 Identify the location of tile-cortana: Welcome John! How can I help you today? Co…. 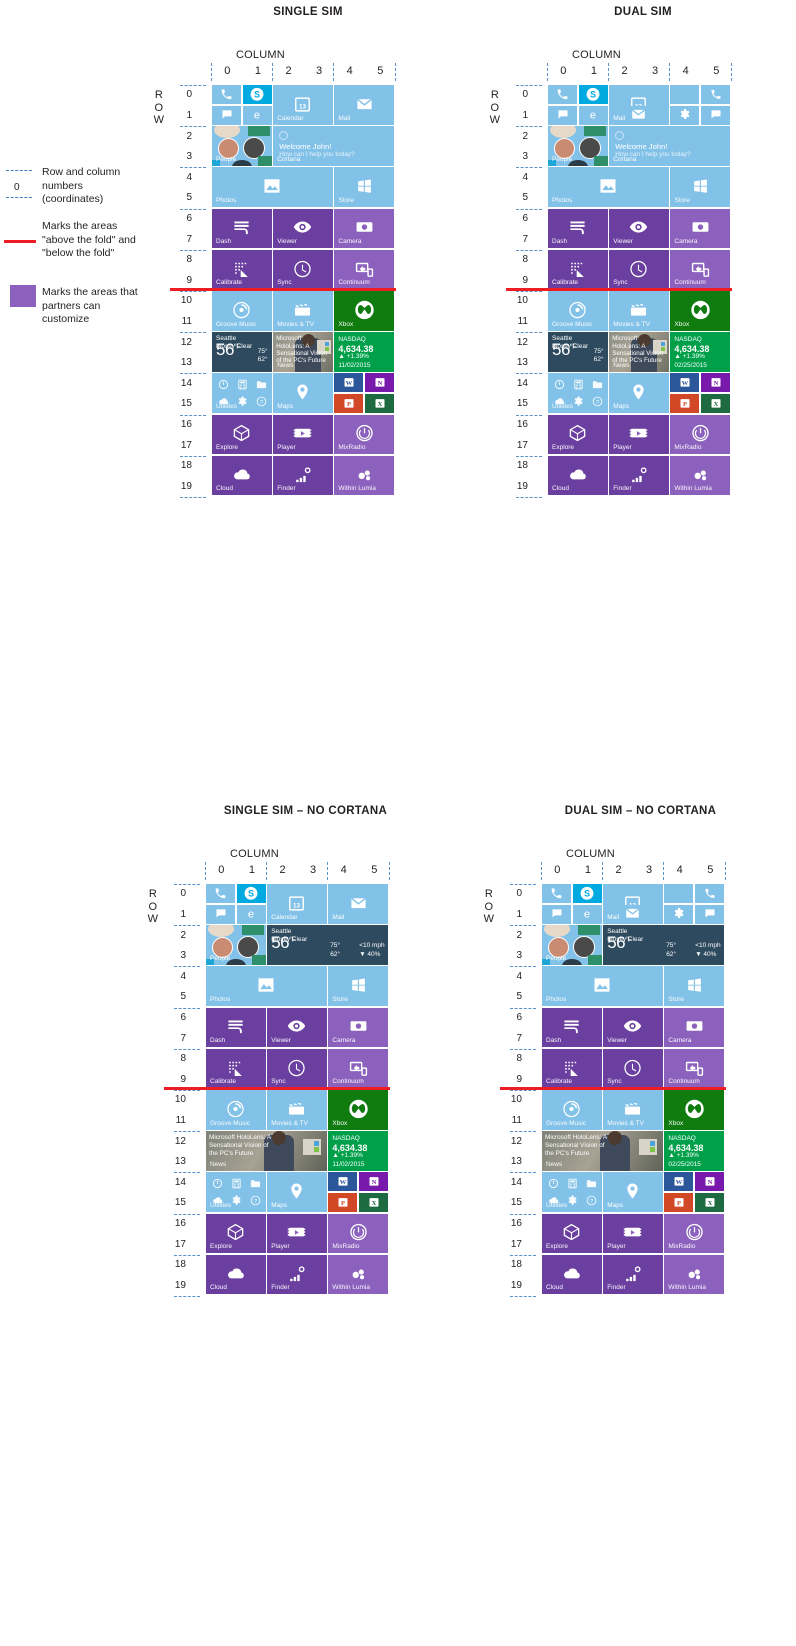
(333, 146).